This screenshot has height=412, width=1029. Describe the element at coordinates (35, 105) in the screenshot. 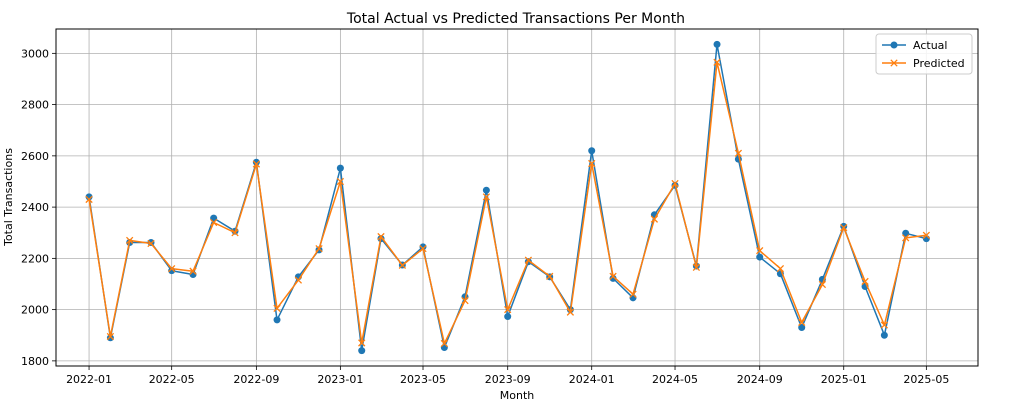

I see `y-tick-label: 2800` at that location.